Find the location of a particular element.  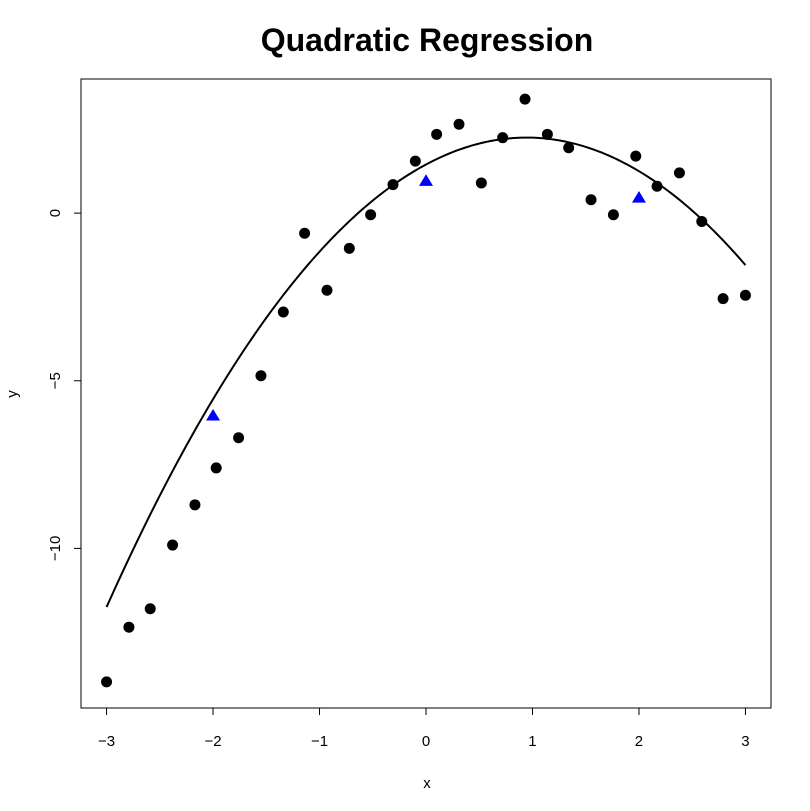

y-tick-label: −5 is located at coordinates (55, 380).